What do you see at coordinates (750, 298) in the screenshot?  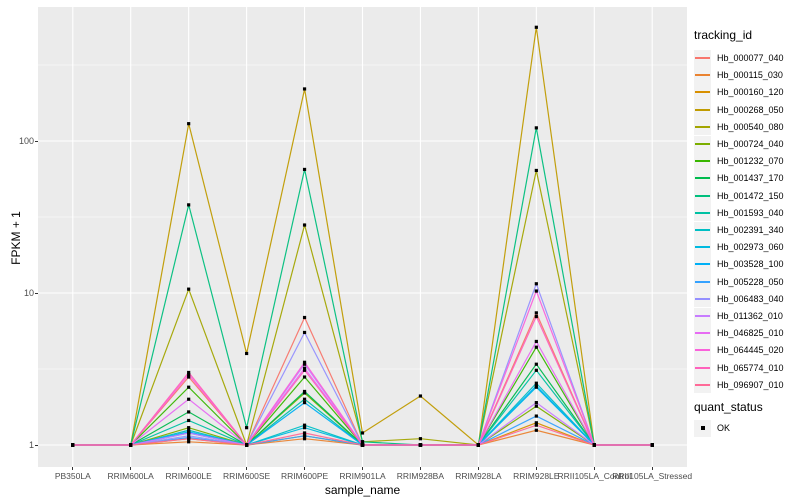 I see `legend-entry-label: Hb_006483_040` at bounding box center [750, 298].